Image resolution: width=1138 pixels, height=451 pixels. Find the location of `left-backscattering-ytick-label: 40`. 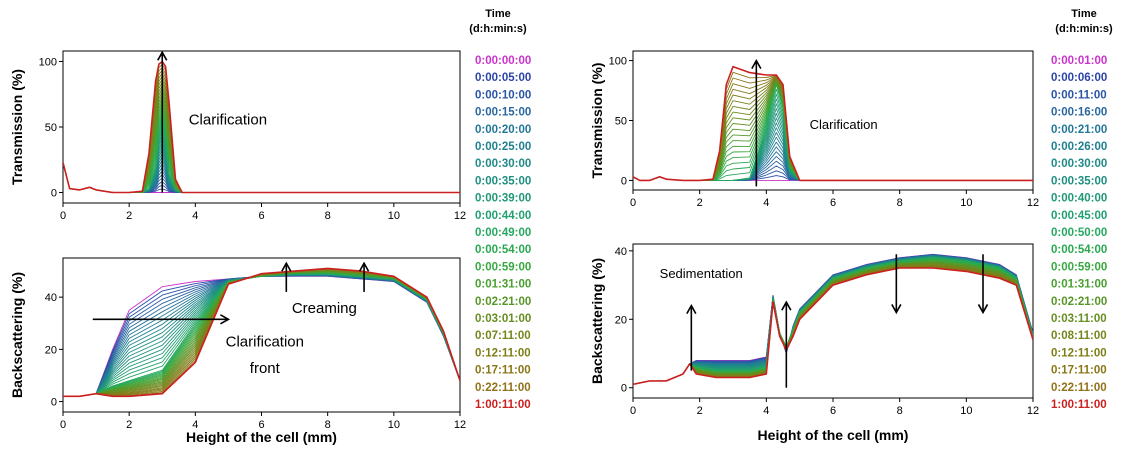

left-backscattering-ytick-label: 40 is located at coordinates (51, 298).